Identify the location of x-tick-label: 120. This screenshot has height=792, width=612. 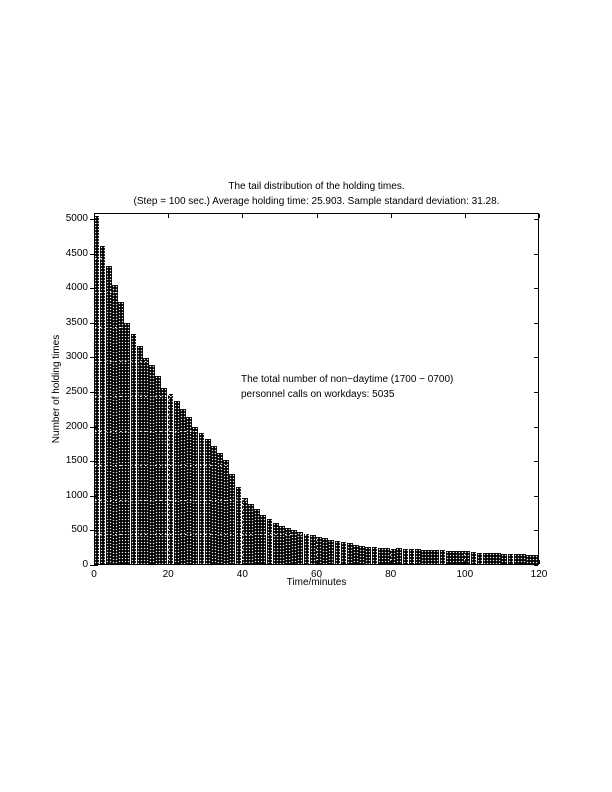
(539, 574).